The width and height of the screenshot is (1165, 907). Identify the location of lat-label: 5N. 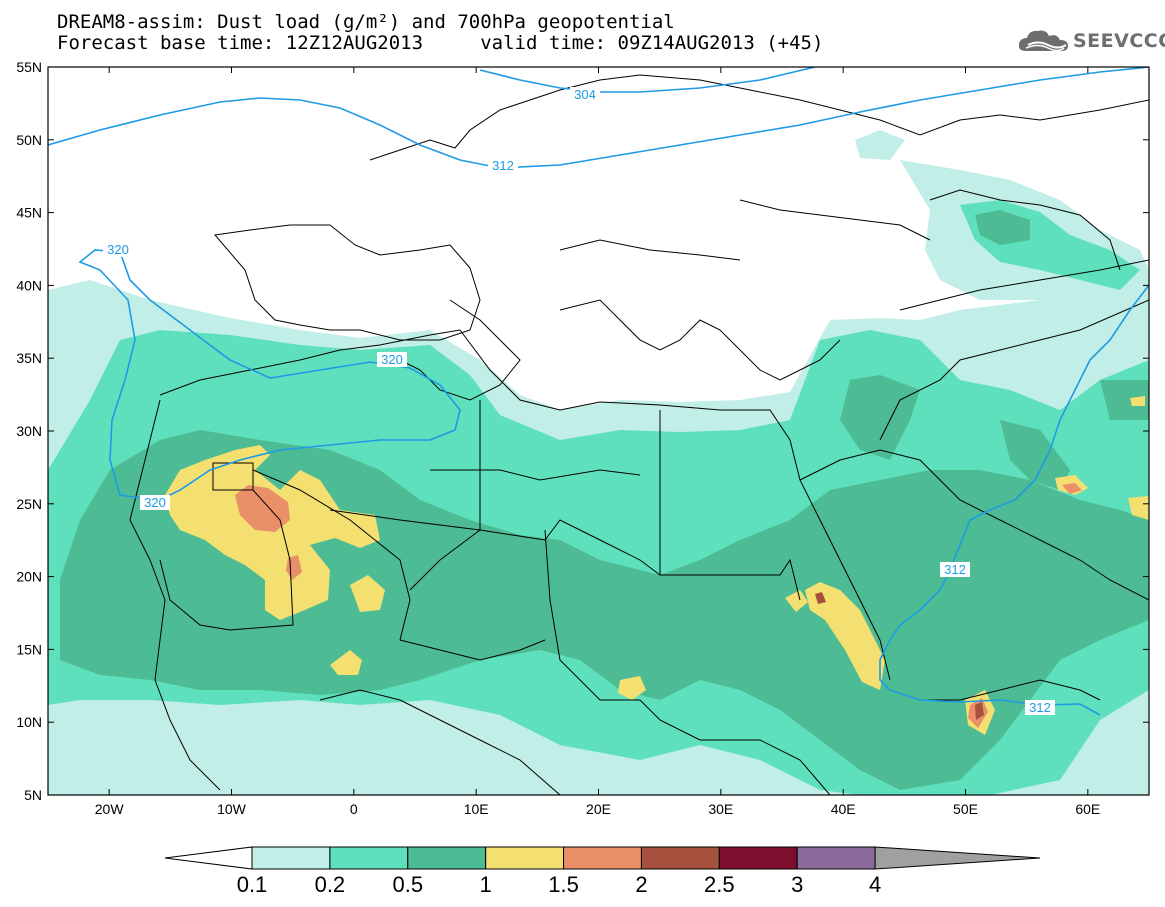
(33, 795).